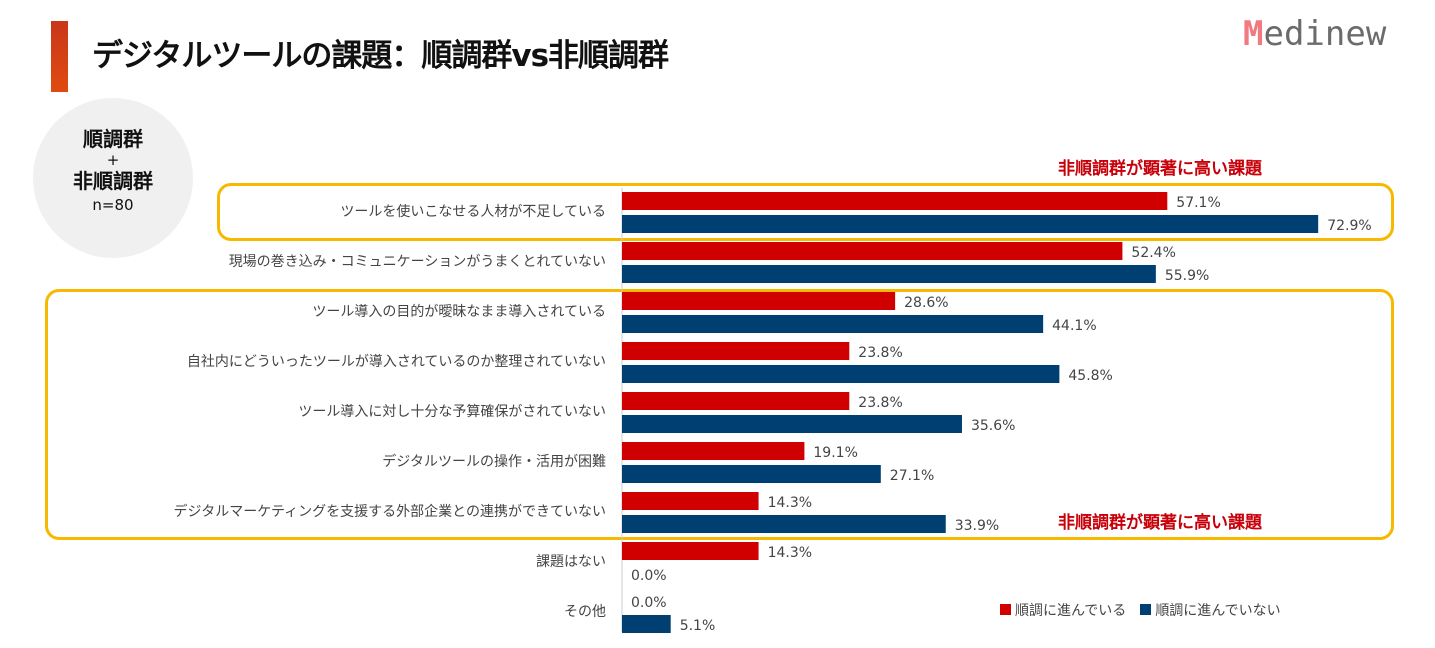  Describe the element at coordinates (571, 562) in the screenshot. I see `category-label: 課題はない` at that location.